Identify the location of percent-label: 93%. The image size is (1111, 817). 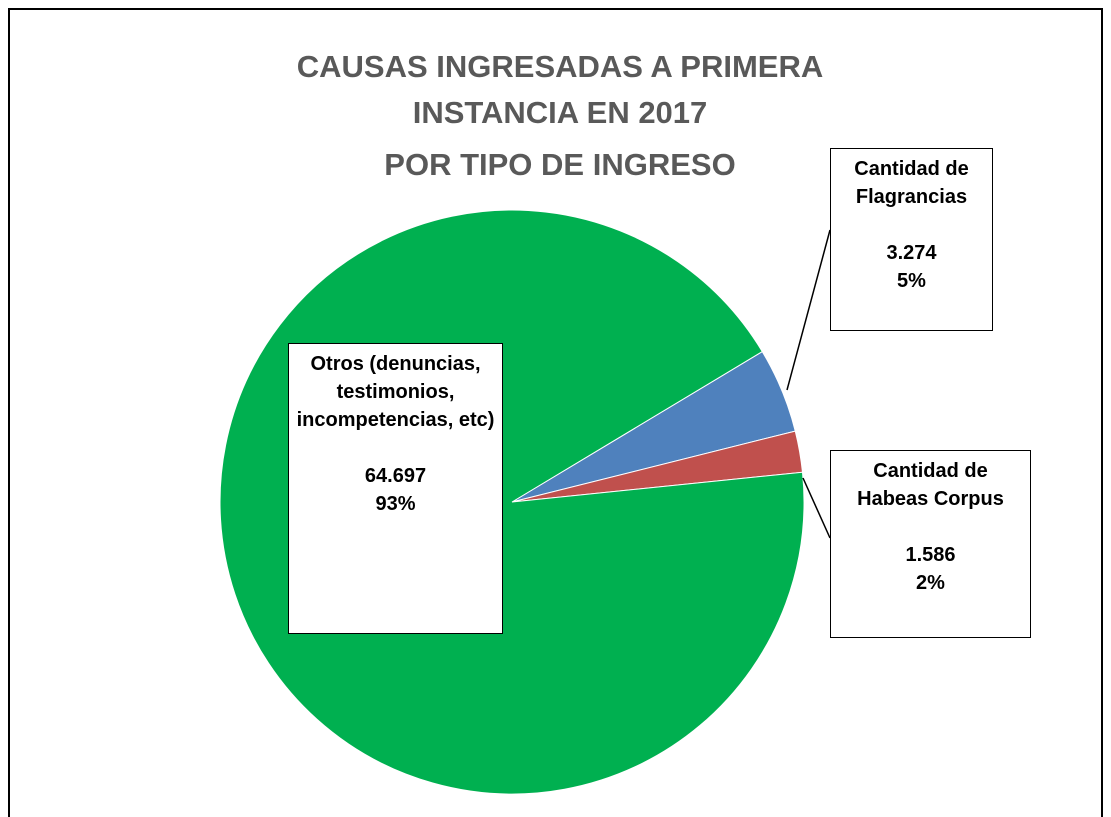
(395, 504).